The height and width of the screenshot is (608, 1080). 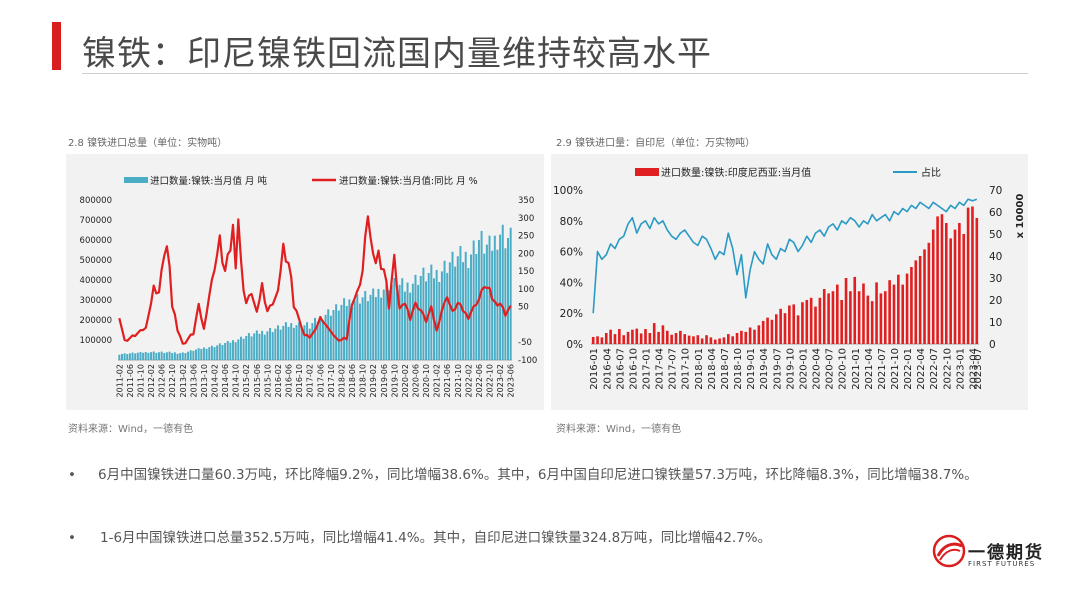 I want to click on x-axis-tick-label: 2014-02, so click(x=215, y=380).